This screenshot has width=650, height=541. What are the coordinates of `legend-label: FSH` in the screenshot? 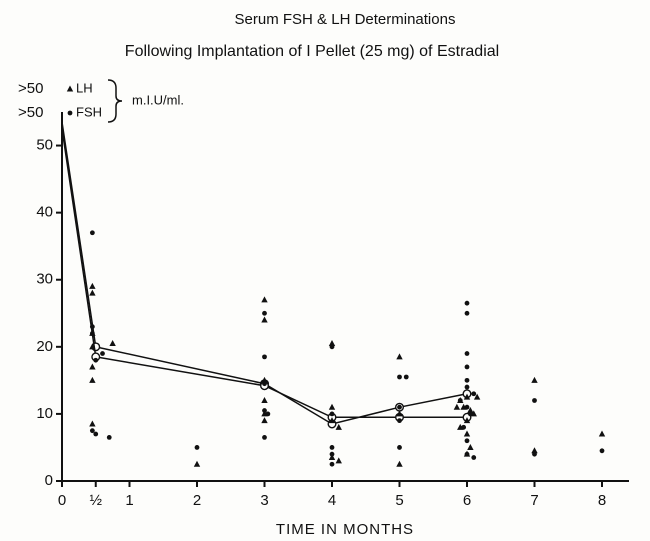 It's located at (89, 111).